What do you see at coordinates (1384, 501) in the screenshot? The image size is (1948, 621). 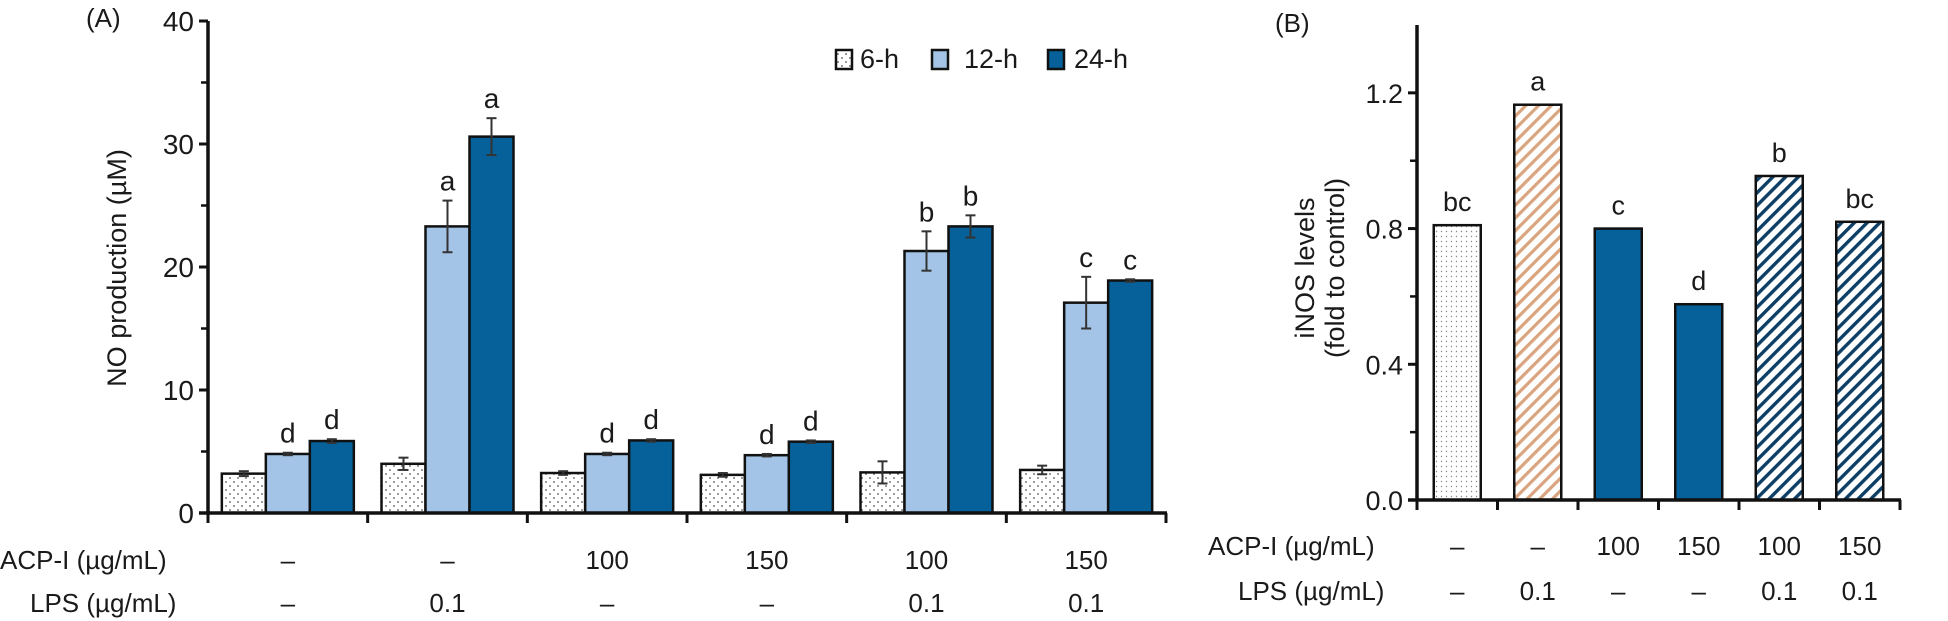 I see `y-tick-label: 0.0` at bounding box center [1384, 501].